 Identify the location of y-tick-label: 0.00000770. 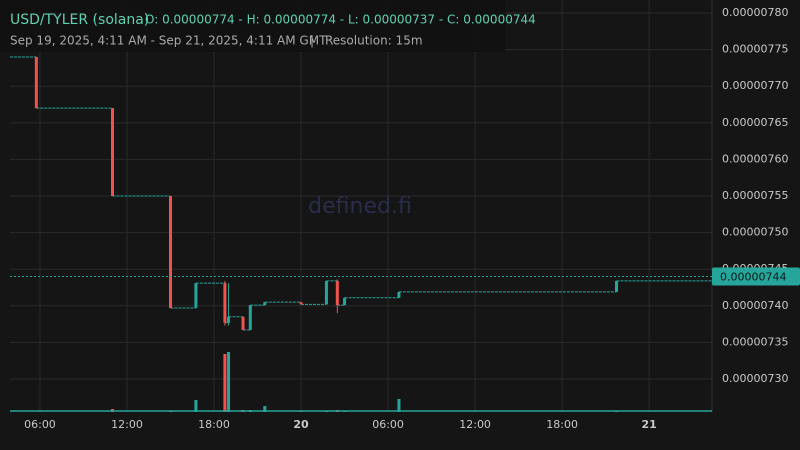
(755, 85).